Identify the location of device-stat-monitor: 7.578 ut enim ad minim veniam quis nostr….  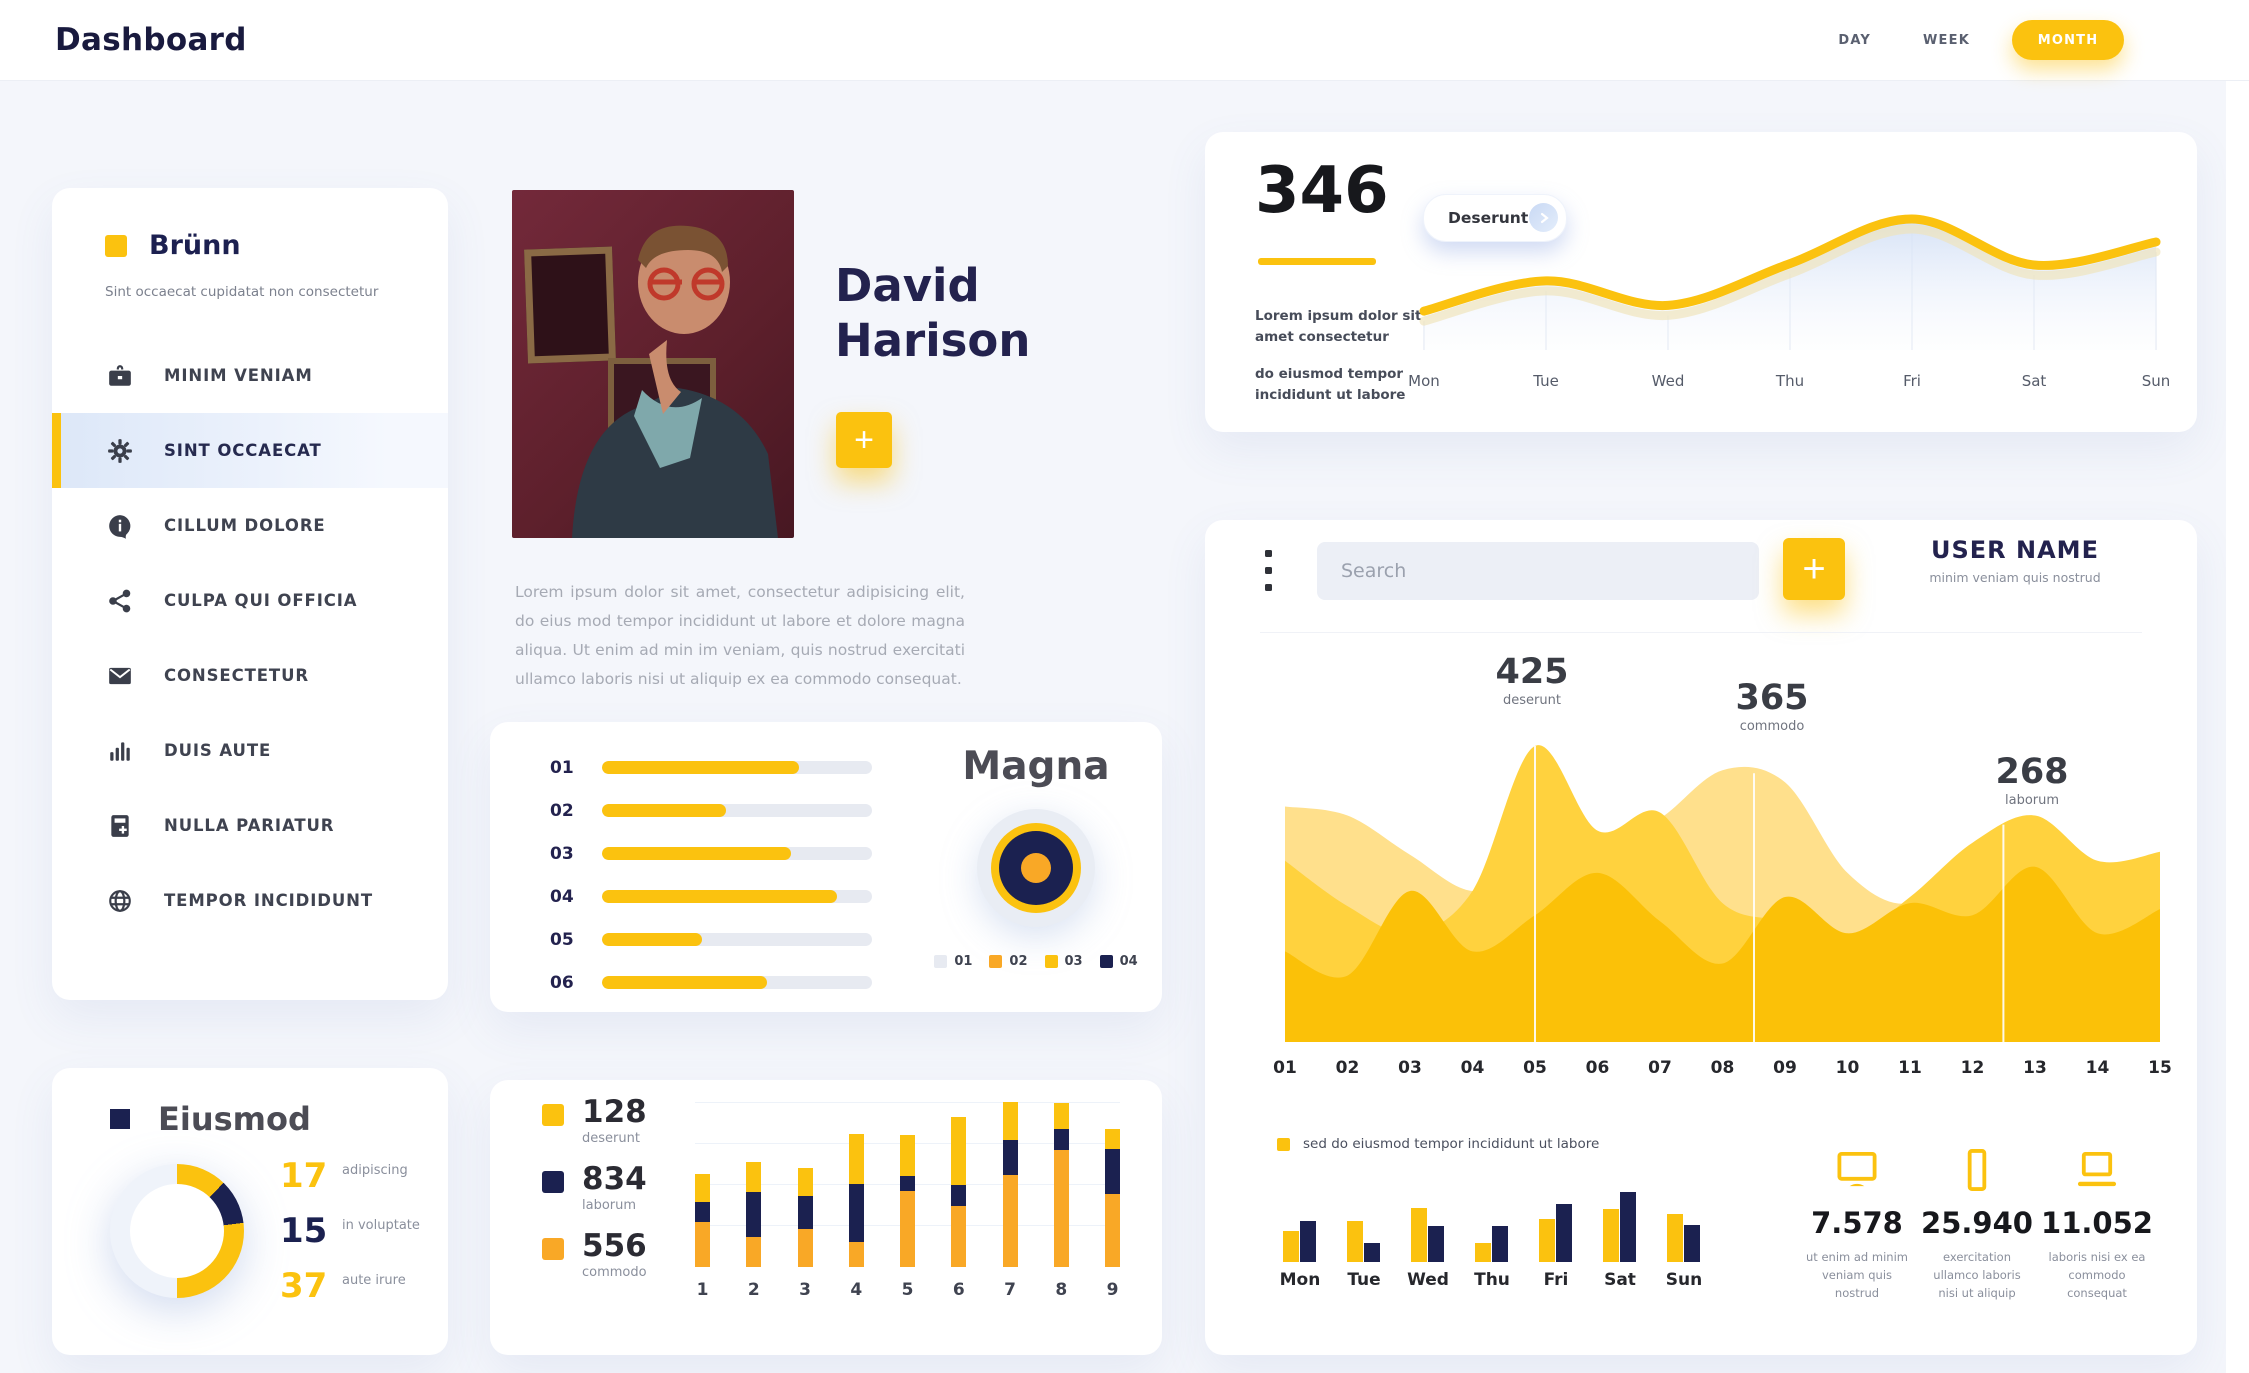
(1857, 1225).